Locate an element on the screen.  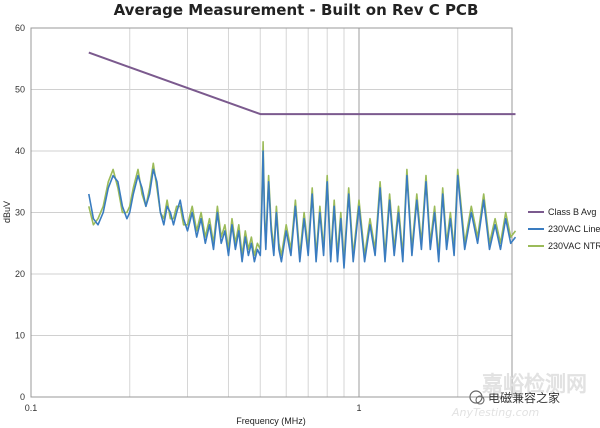
watermark-site-name: 嘉峪检测网 is located at coordinates (534, 384).